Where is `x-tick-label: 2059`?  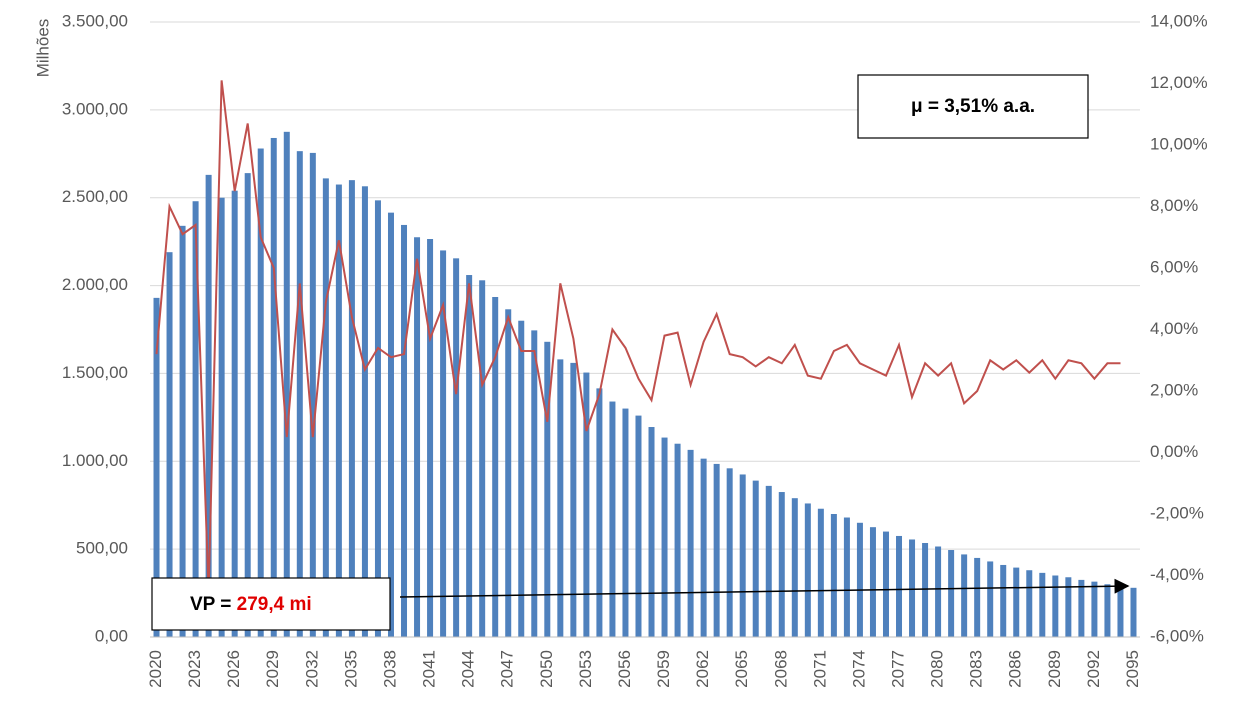 x-tick-label: 2059 is located at coordinates (663, 669).